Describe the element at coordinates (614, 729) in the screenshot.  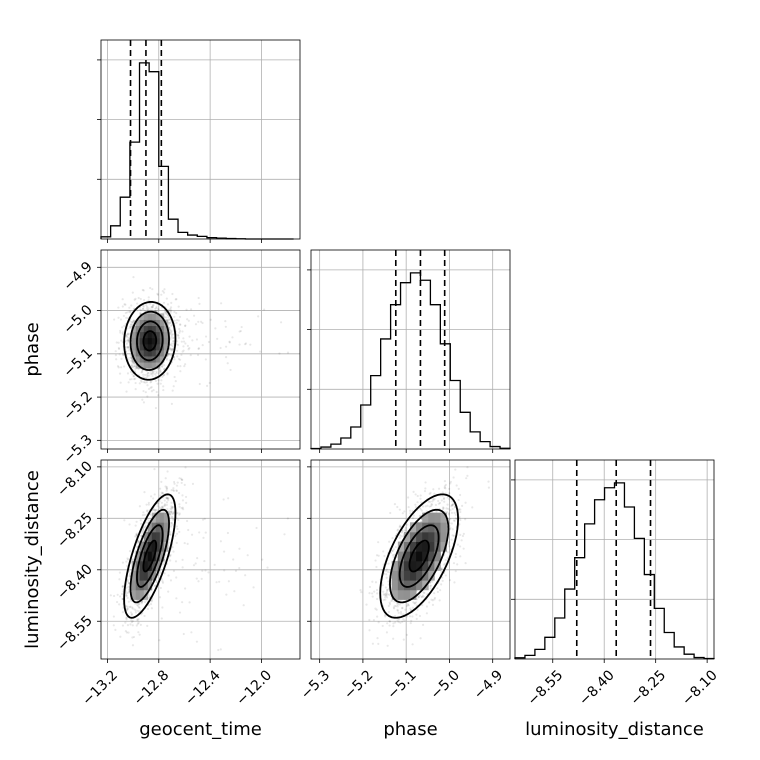
I see `xlabel-luminosity_distance: luminosity_distance` at that location.